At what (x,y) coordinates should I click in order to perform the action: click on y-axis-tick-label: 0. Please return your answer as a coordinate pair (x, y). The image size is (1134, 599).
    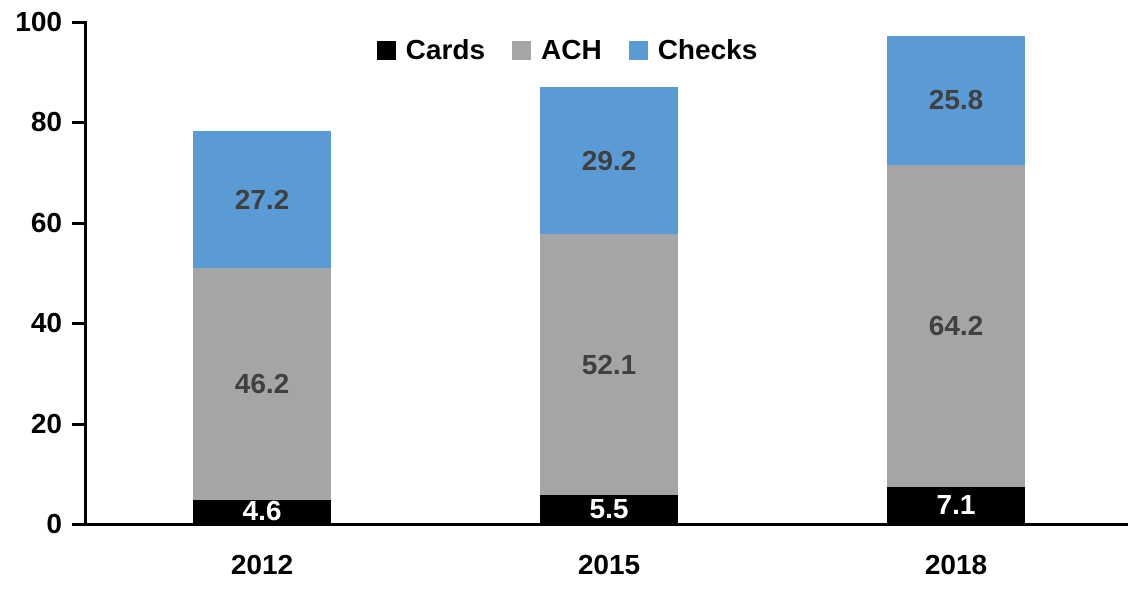
    Looking at the image, I should click on (54, 523).